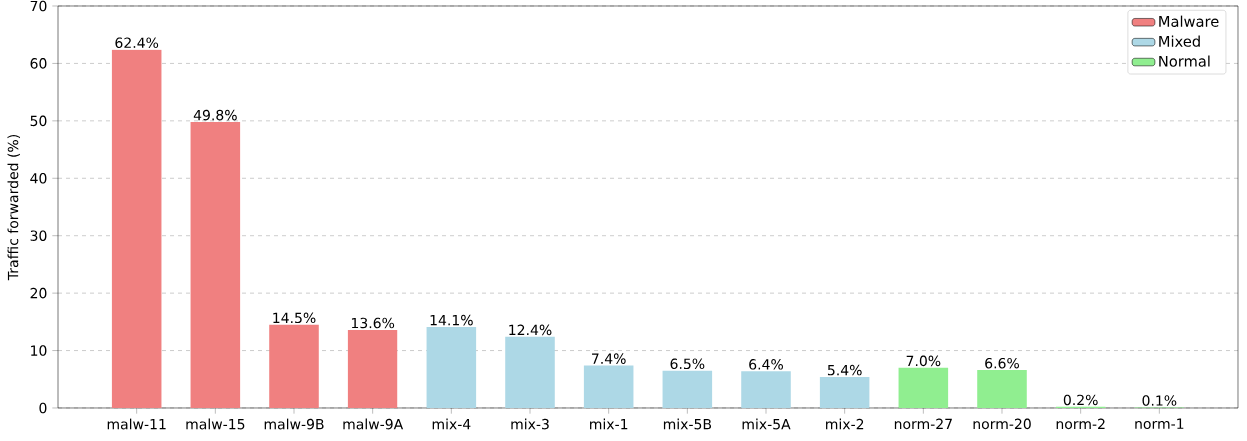 The width and height of the screenshot is (1247, 441). I want to click on x-tick-label: malw-11, so click(136, 424).